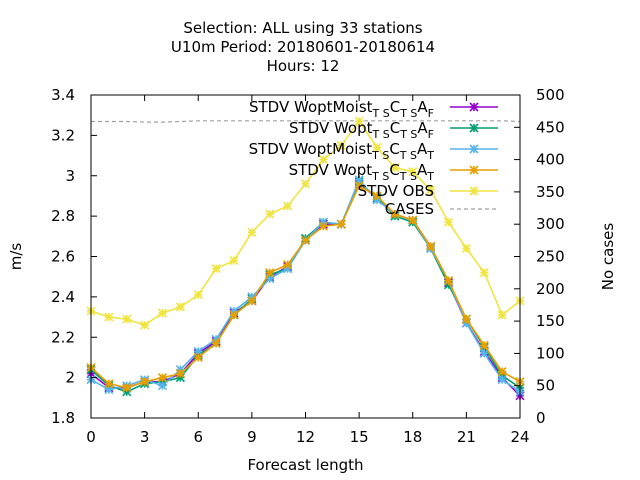 This screenshot has width=640, height=480. I want to click on legend-entry: STDV WoptT SCT SAT, so click(393, 172).